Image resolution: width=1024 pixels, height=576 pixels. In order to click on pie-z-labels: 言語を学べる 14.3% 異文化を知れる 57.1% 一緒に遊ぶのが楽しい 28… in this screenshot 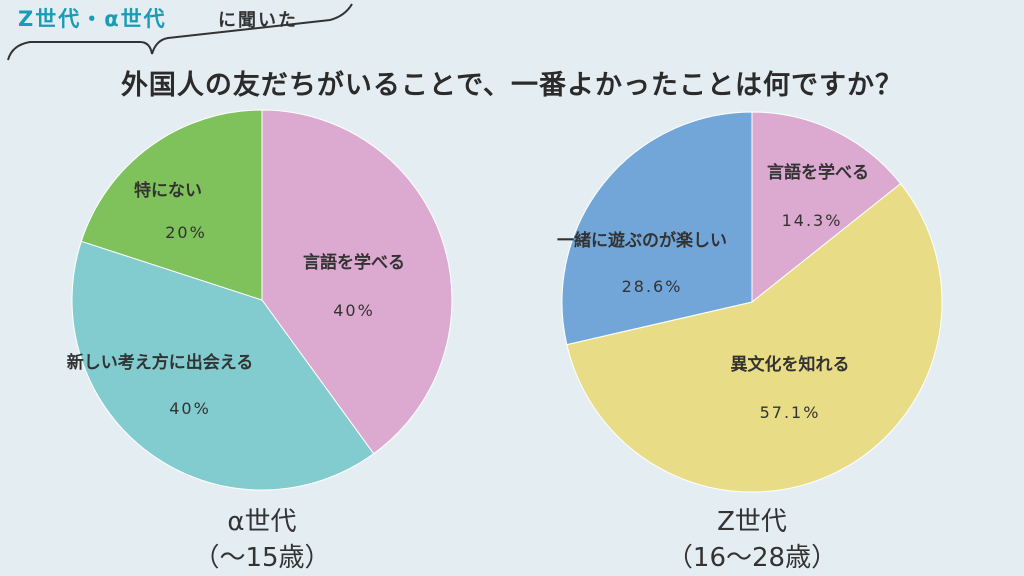, I will do `click(713, 292)`.